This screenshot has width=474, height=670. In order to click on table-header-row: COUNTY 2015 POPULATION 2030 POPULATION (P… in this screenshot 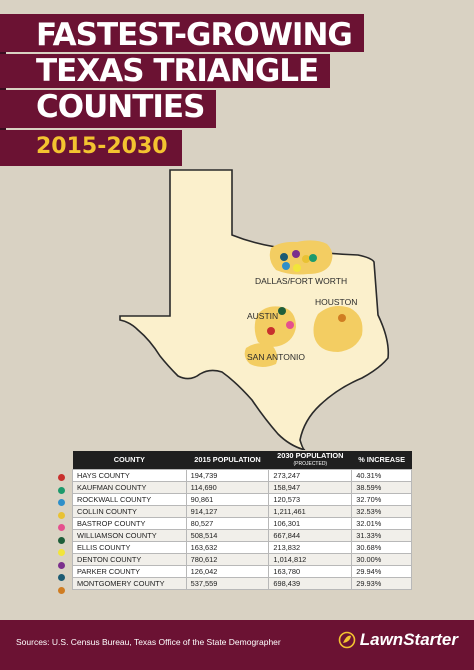, I will do `click(242, 460)`.